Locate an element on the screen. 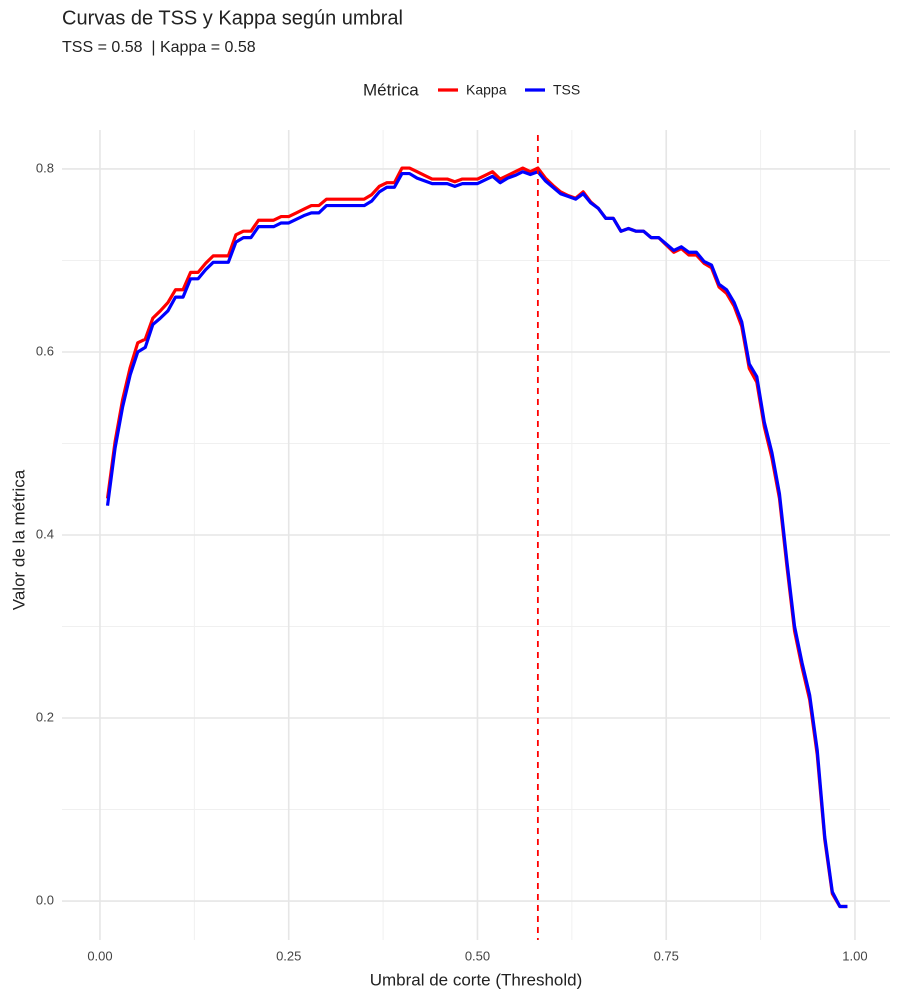 Image resolution: width=900 pixels, height=1000 pixels. legend-title: Métrica is located at coordinates (391, 89).